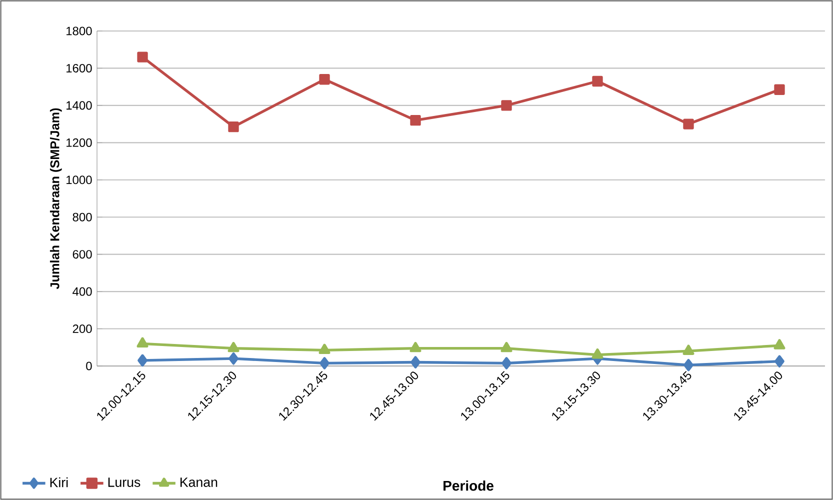 The image size is (833, 500). What do you see at coordinates (82, 291) in the screenshot?
I see `y-tick-label: 400` at bounding box center [82, 291].